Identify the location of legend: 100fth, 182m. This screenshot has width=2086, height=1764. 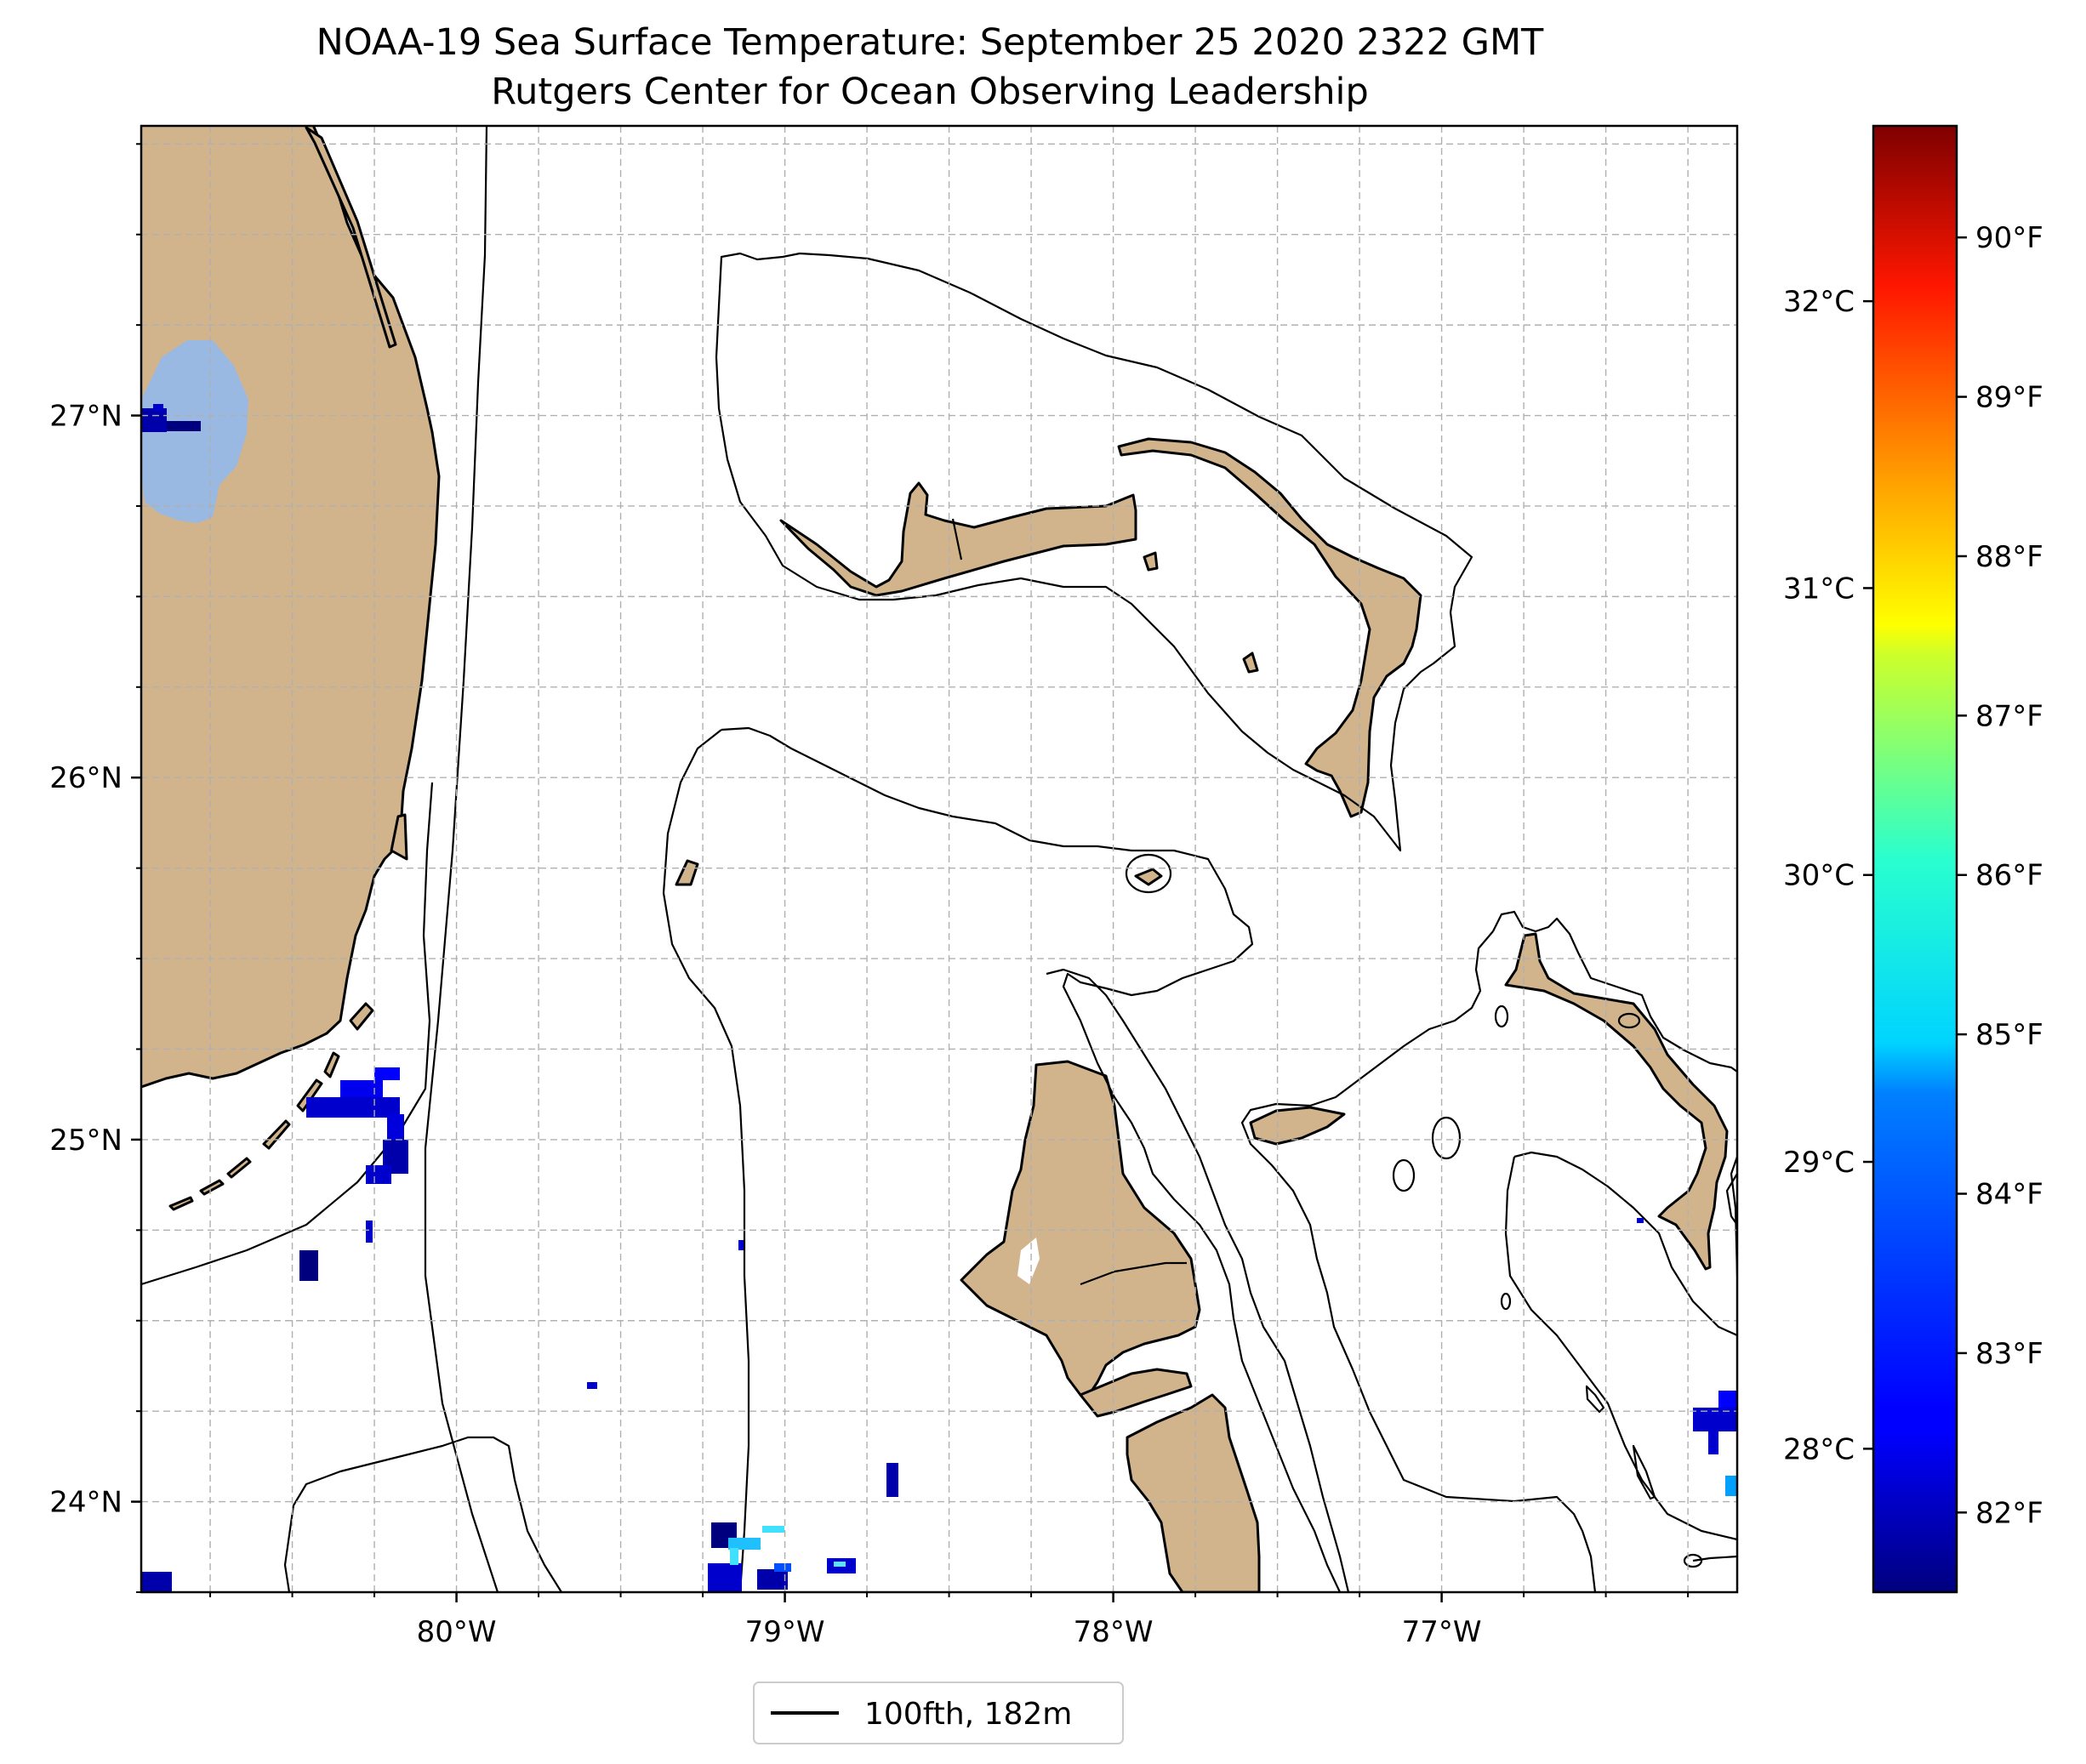
(938, 1712).